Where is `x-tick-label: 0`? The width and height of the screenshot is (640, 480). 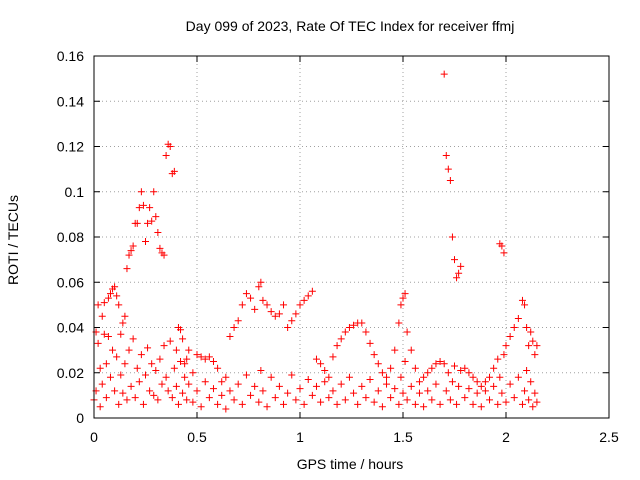
x-tick-label: 0 is located at coordinates (94, 437).